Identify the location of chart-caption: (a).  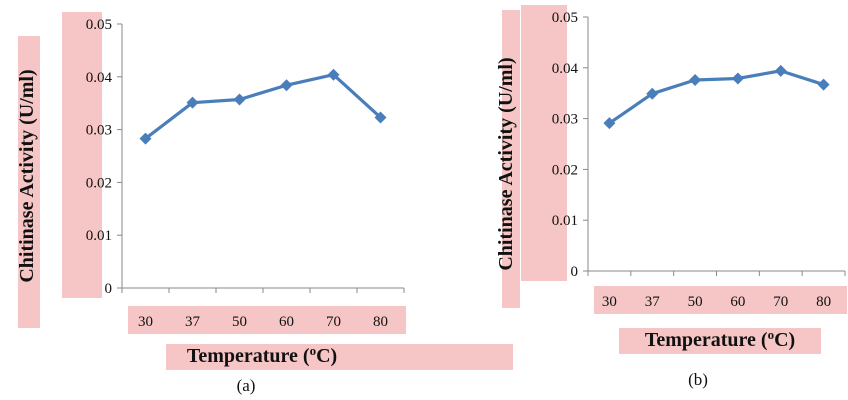
(246, 385).